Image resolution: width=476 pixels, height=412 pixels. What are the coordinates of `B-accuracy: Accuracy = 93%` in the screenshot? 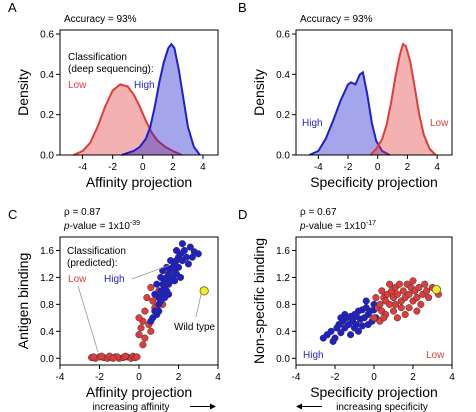 It's located at (336, 19).